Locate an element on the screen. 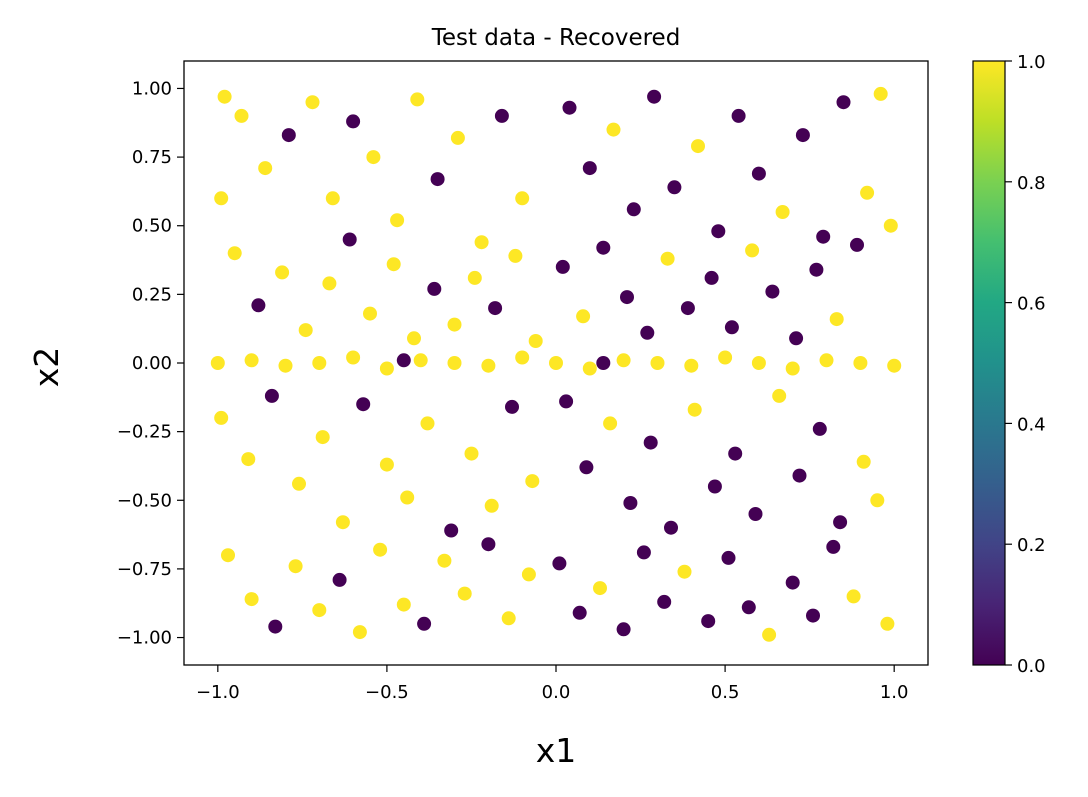 The height and width of the screenshot is (797, 1088). colorbar-tick-label: 1.0 is located at coordinates (1031, 62).